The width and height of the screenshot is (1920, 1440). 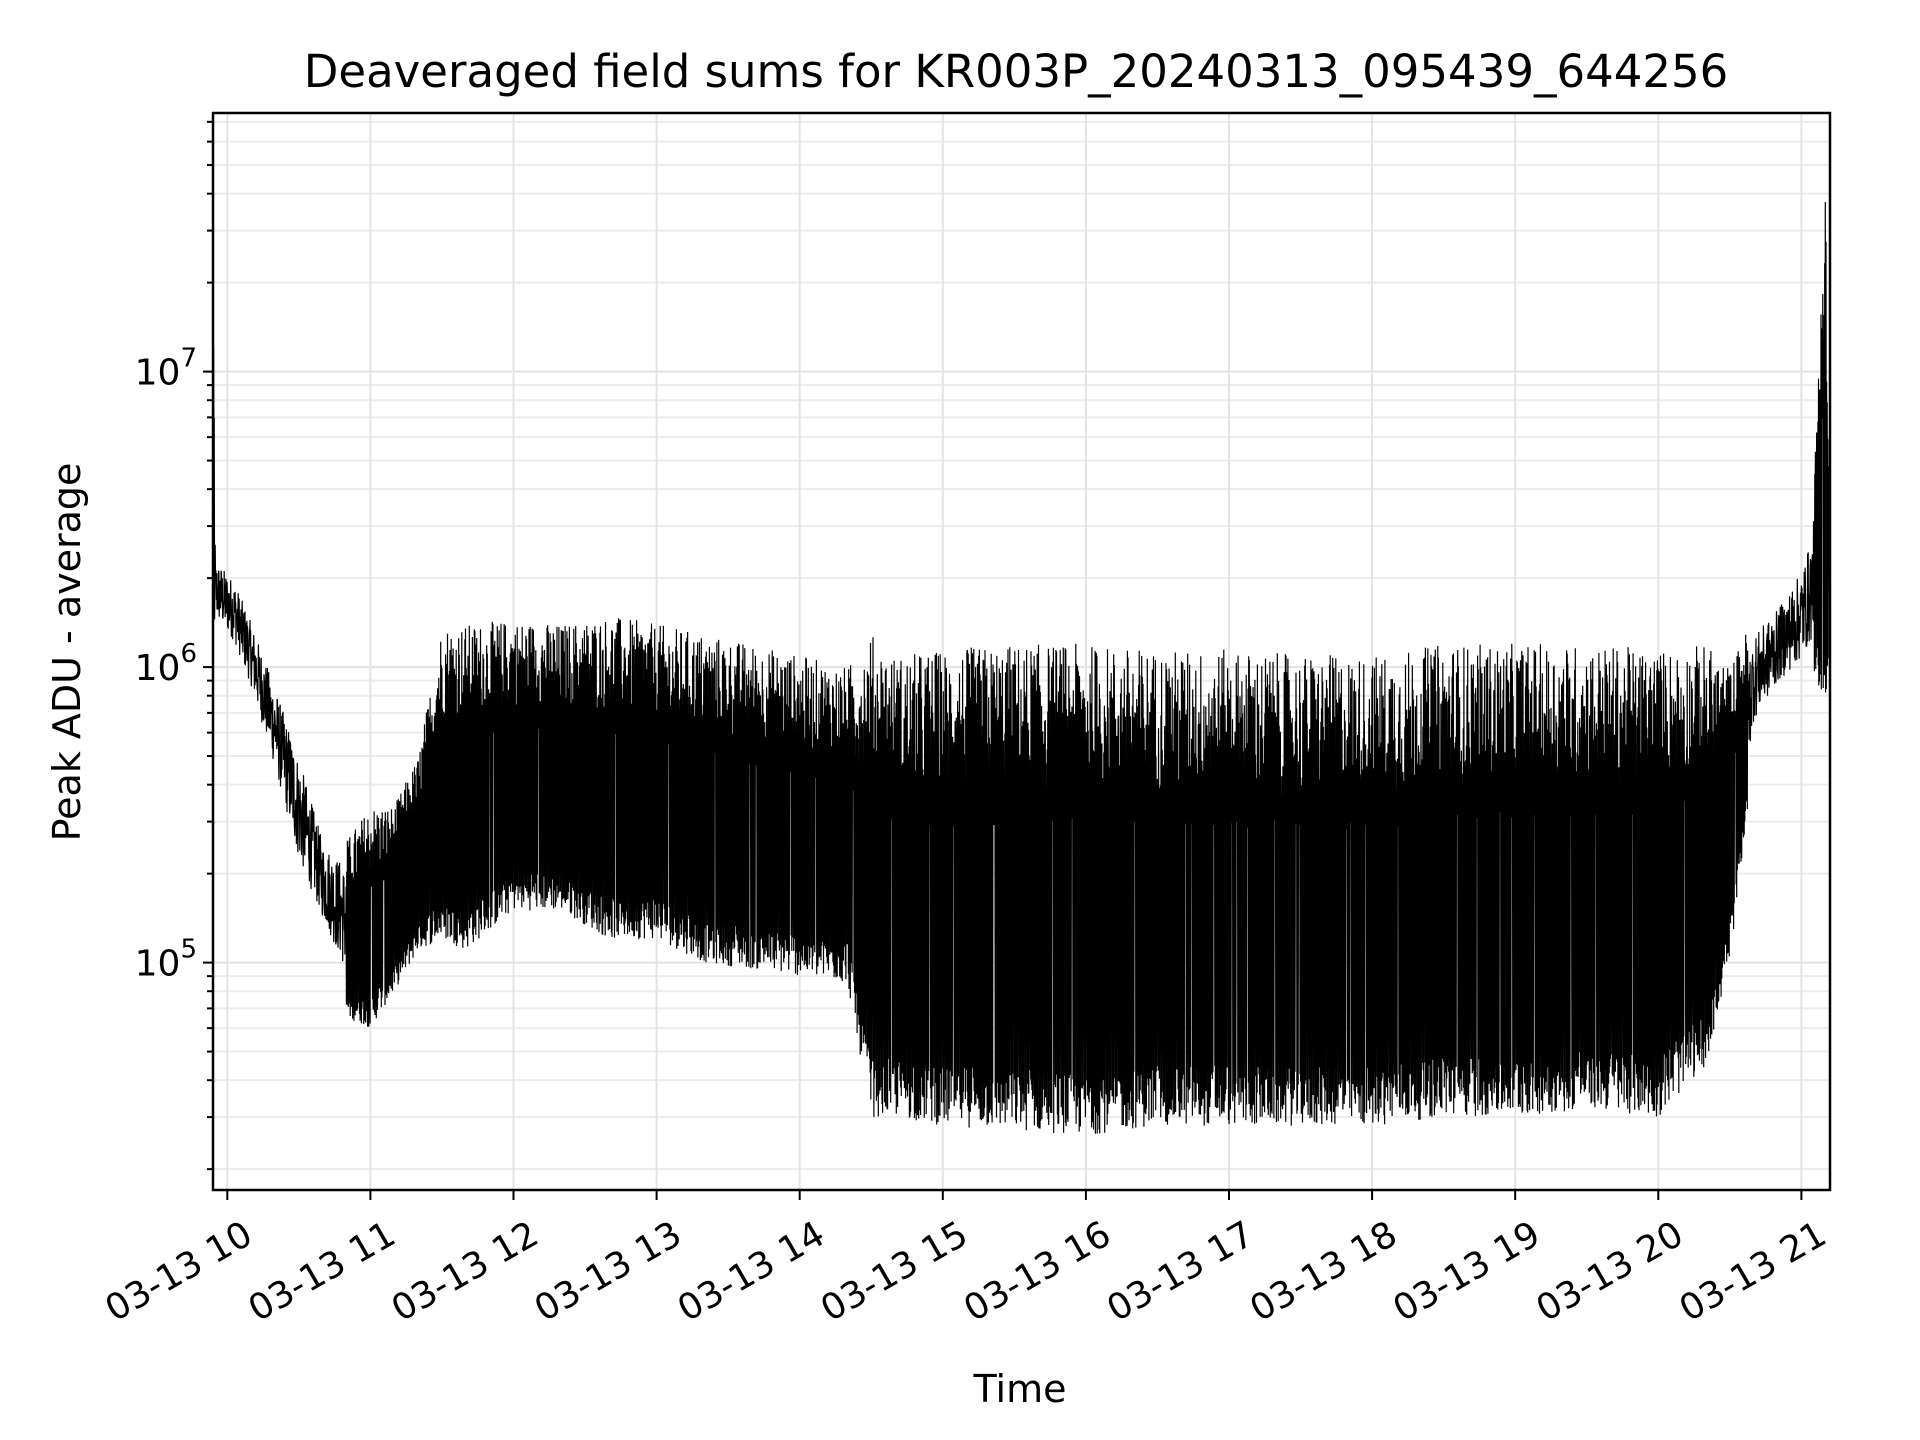 What do you see at coordinates (1020, 1389) in the screenshot?
I see `x-axis-label: Time` at bounding box center [1020, 1389].